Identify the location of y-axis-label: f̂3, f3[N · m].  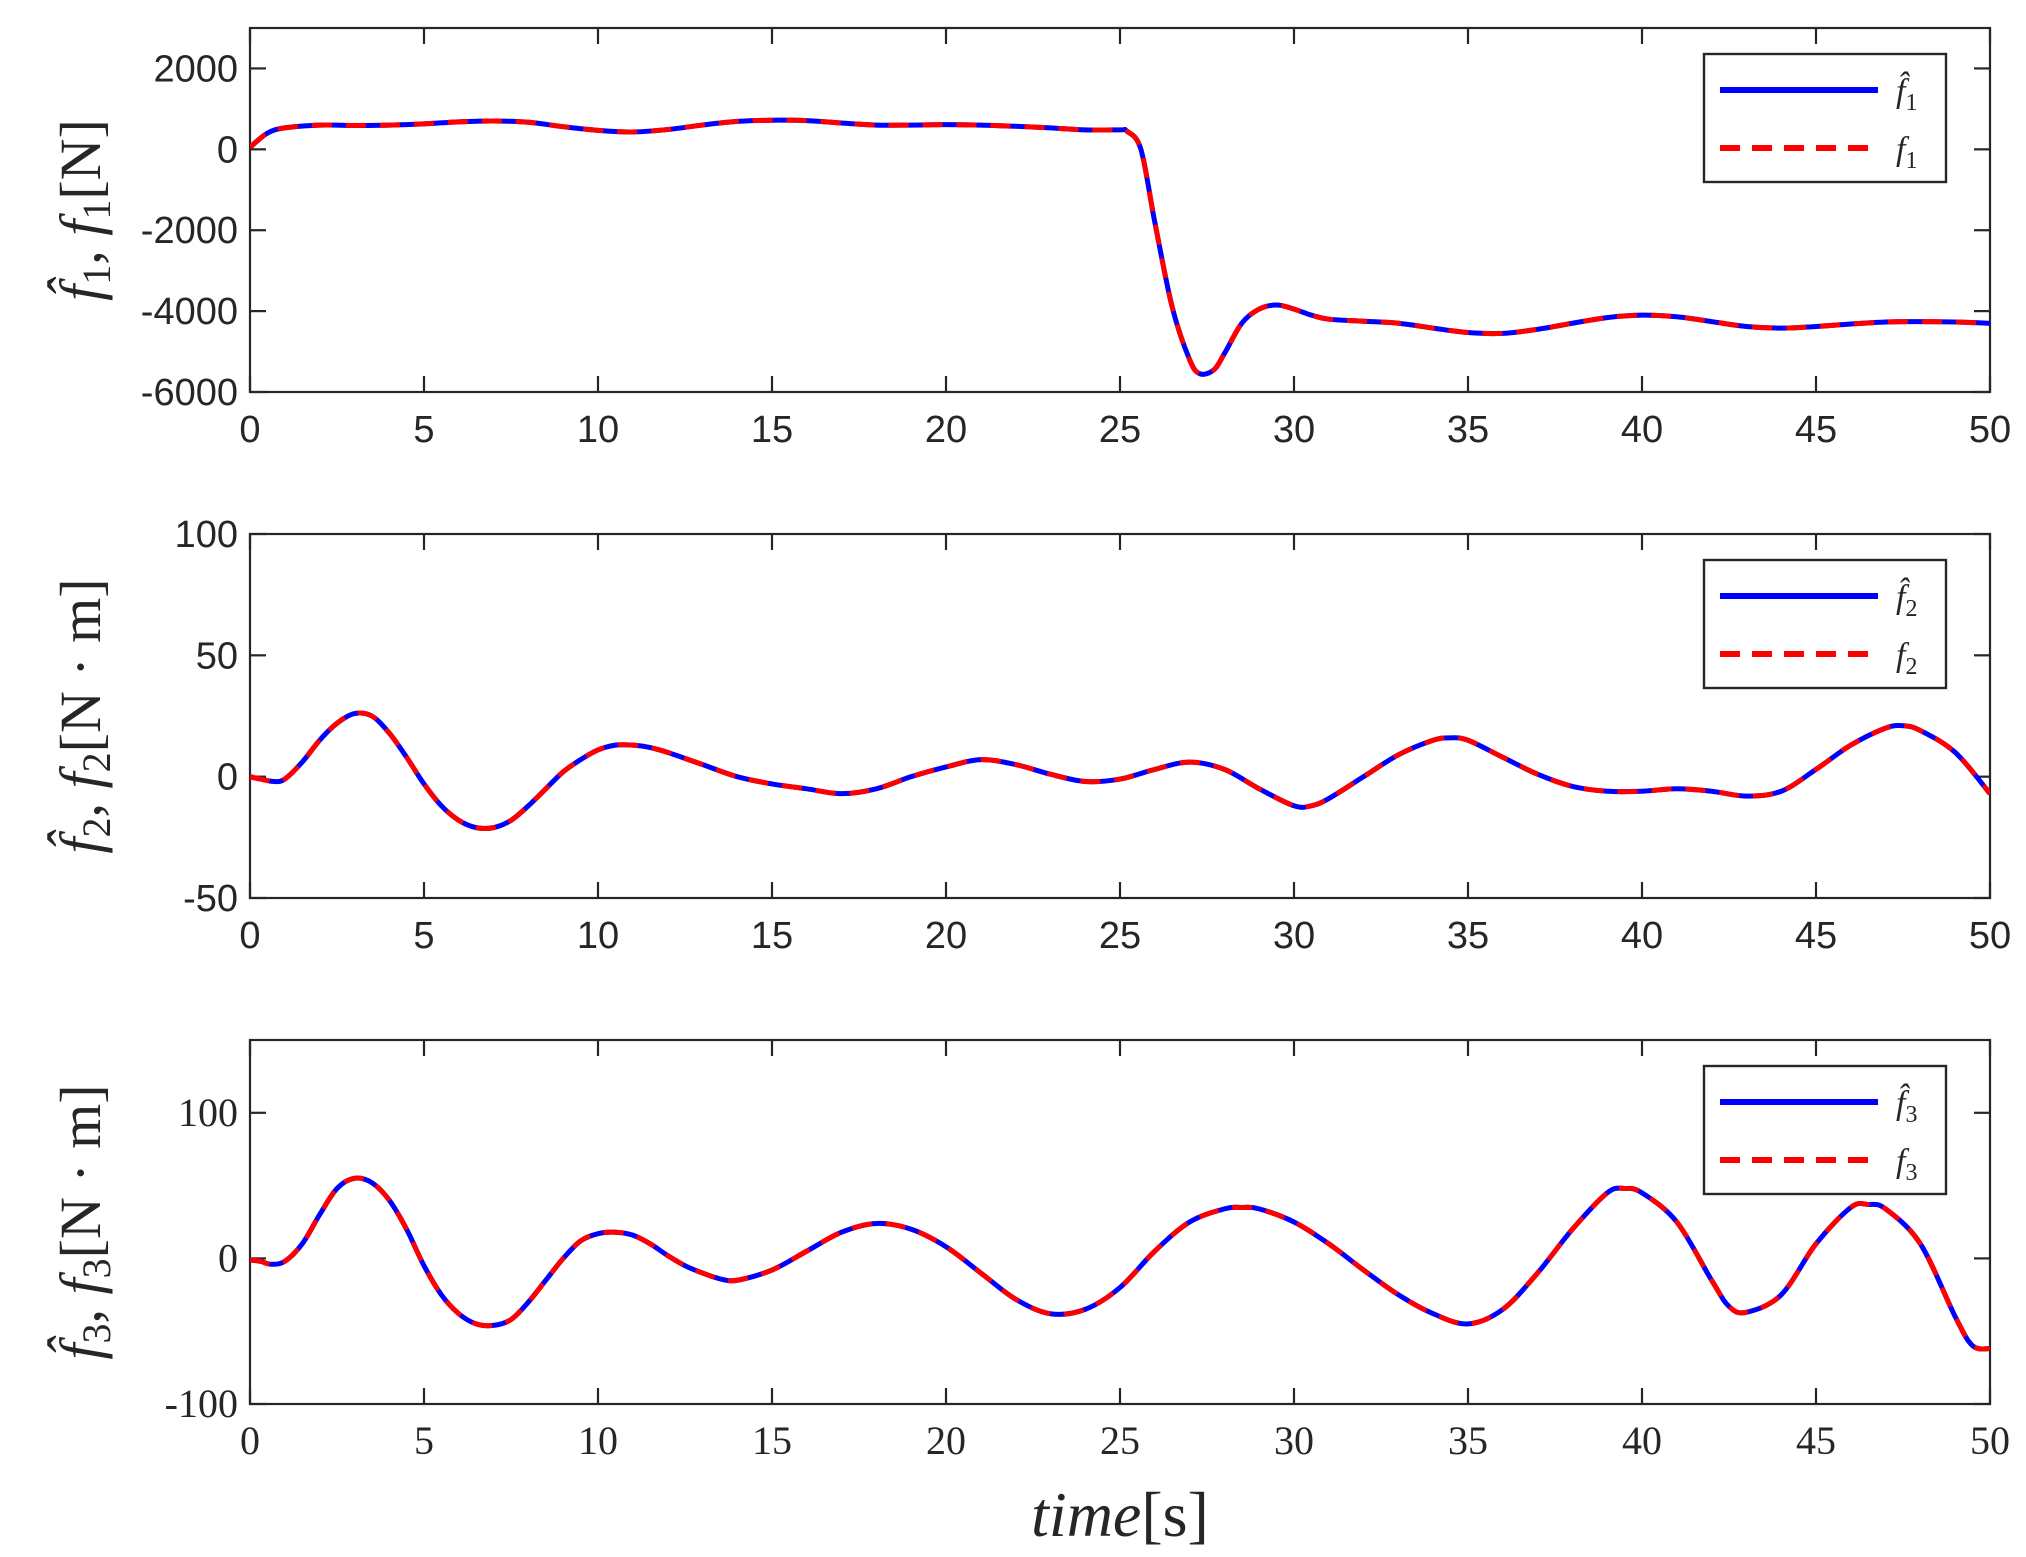
(83, 1221).